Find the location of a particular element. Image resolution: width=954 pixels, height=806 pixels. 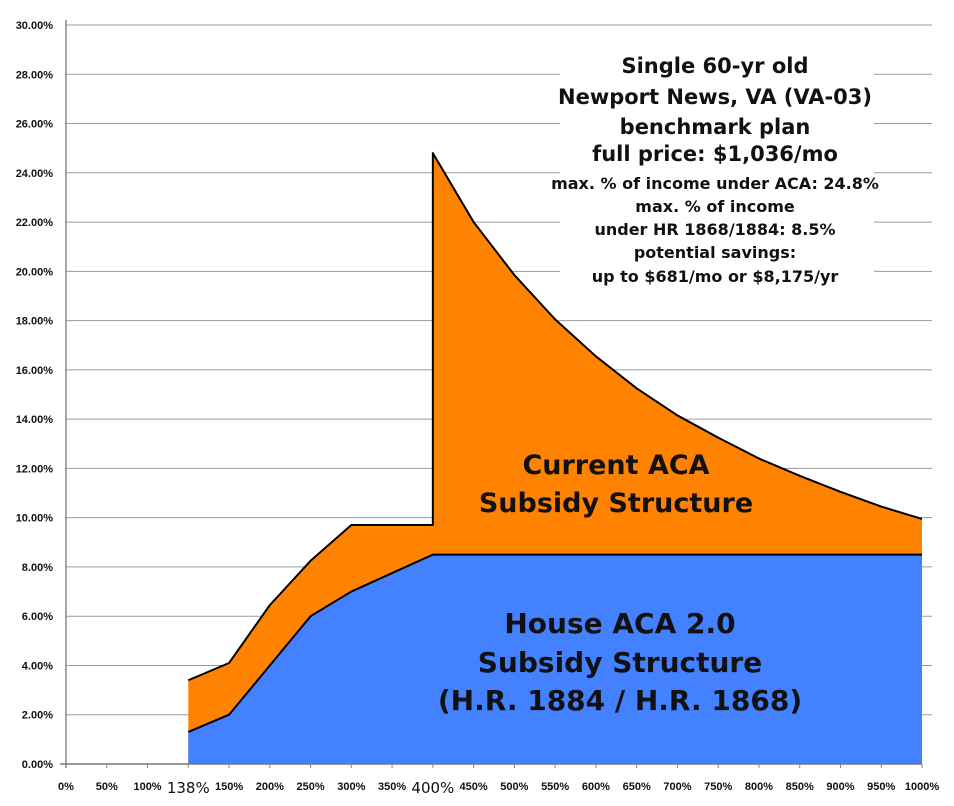

info-box-line: under HR 1868/1884: 8.5% is located at coordinates (714, 229).